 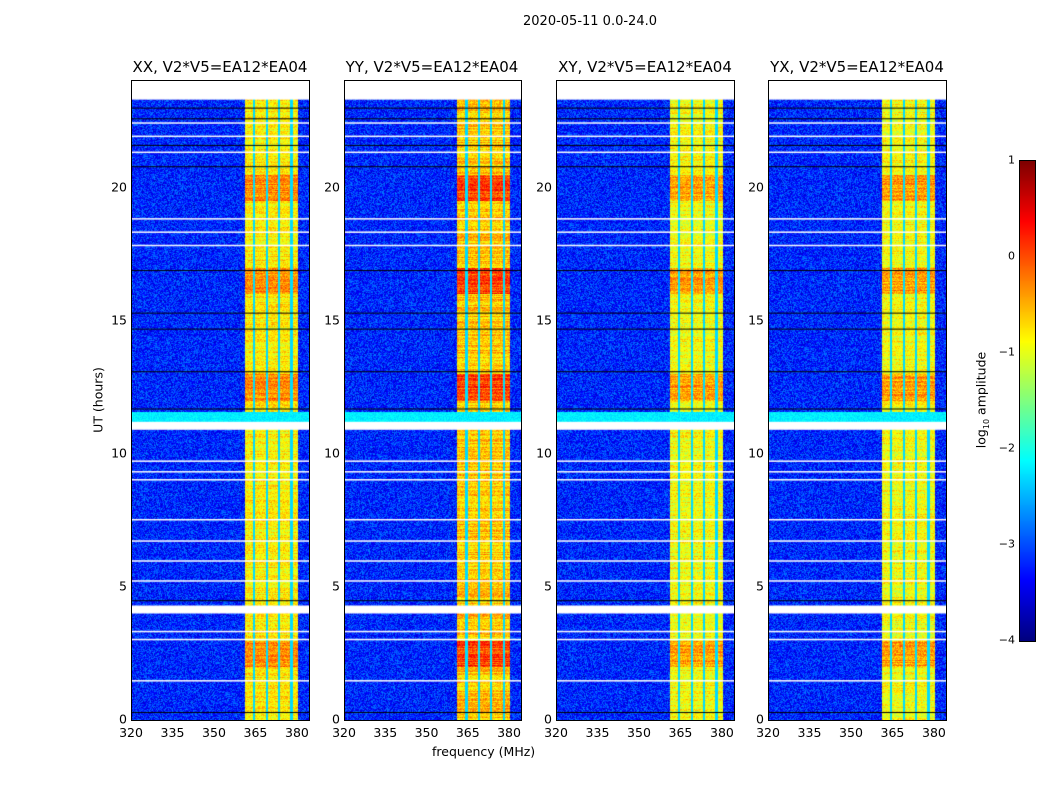 I want to click on y-axis-label: UT (hours), so click(x=98, y=400).